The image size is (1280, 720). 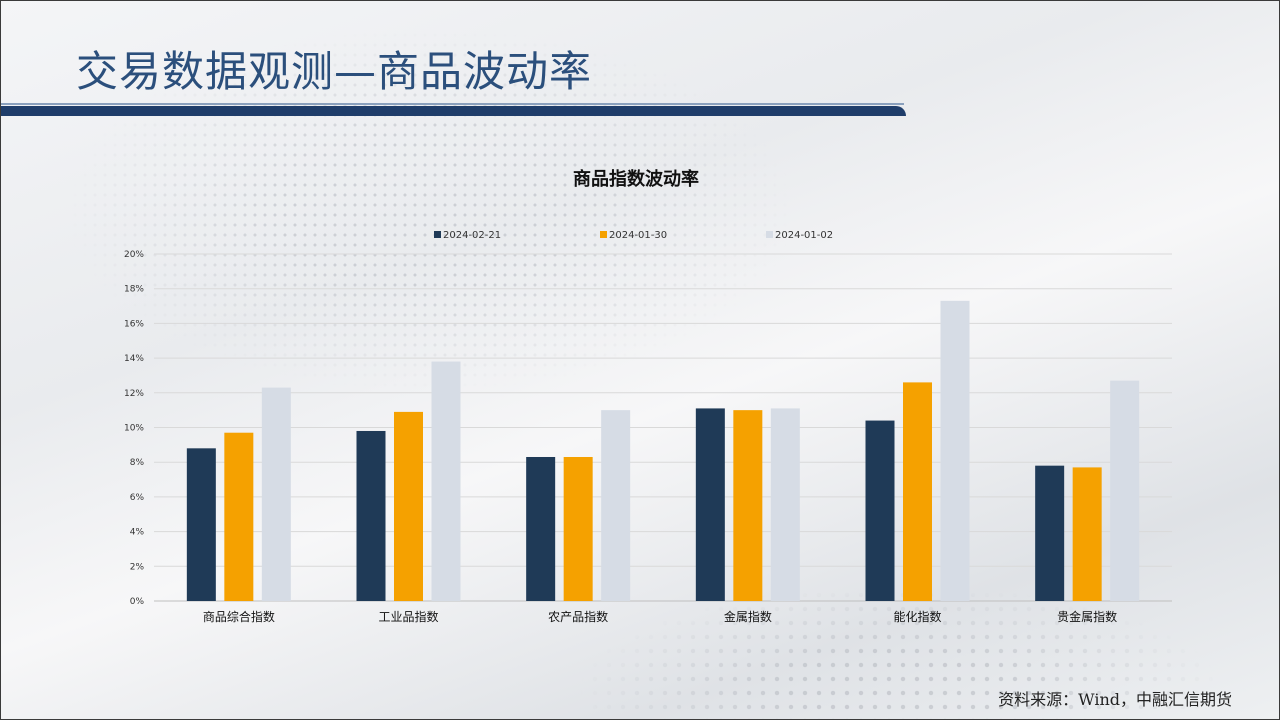 I want to click on chart-legend: 2024-02-21 2024-01-30 2024-01-02, so click(x=633, y=235).